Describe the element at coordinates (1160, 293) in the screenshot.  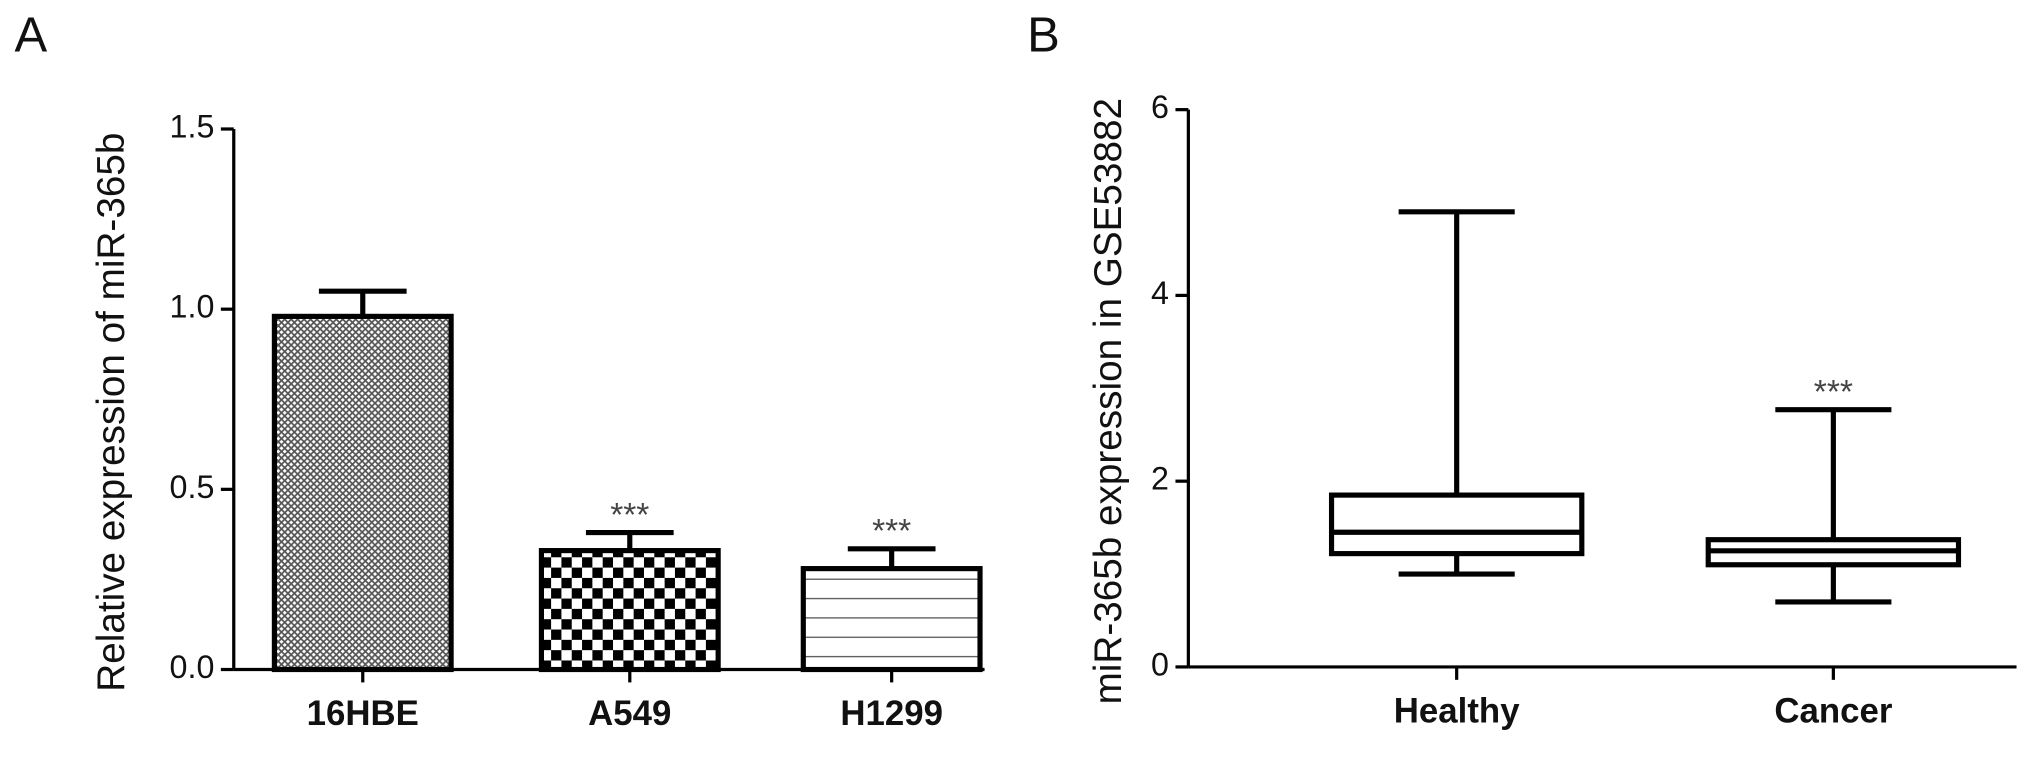
I see `y-tick-label: 4` at that location.